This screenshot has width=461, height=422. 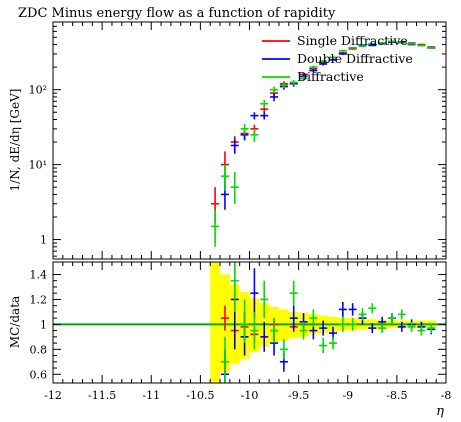 I want to click on x-tick-label: -9.5, so click(x=298, y=395).